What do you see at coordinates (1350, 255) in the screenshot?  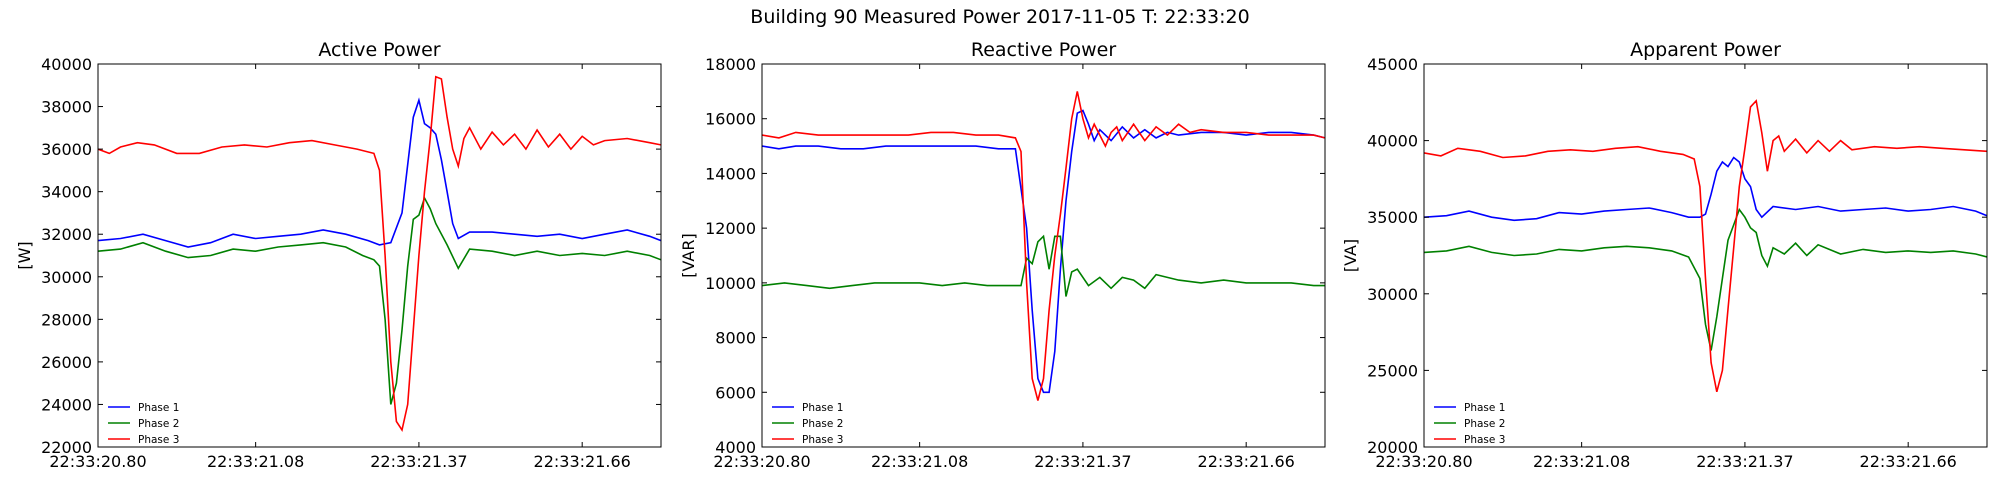 I see `y-axis-label: [VA]` at bounding box center [1350, 255].